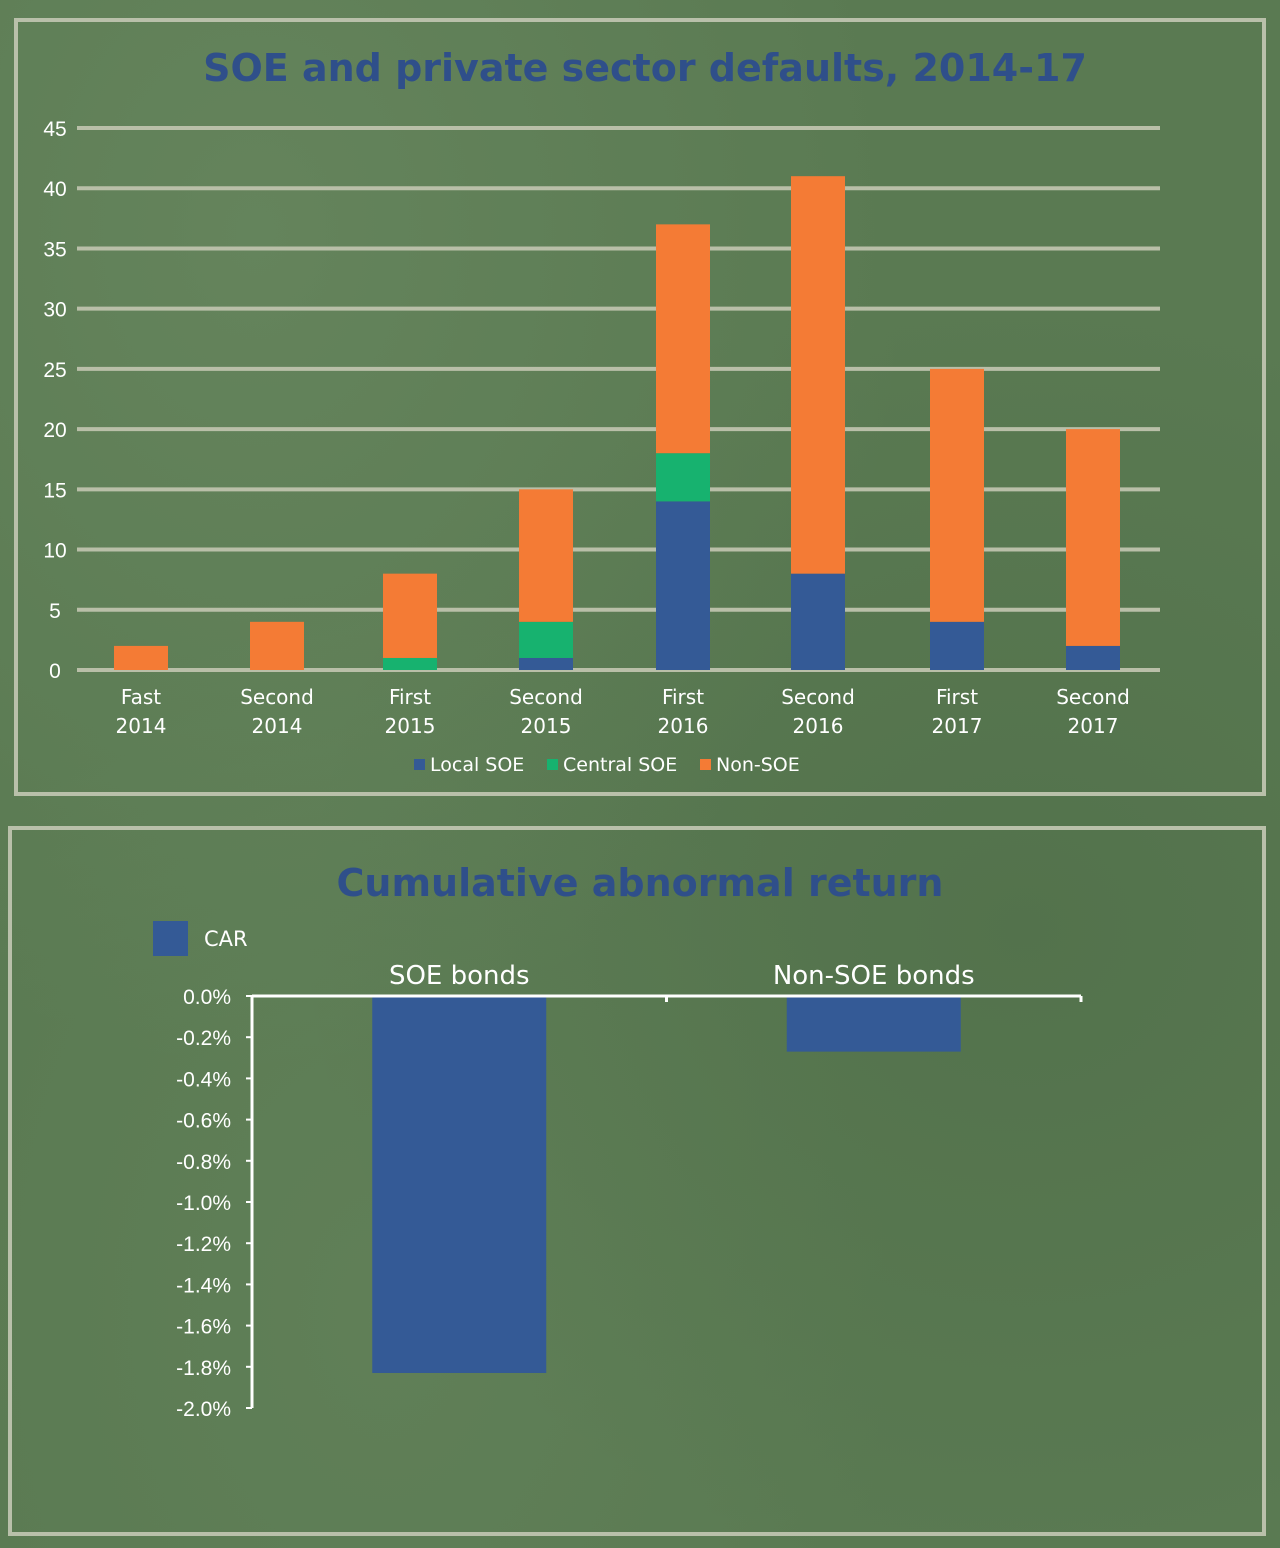 This screenshot has width=1280, height=1548. I want to click on y-tick-label: 35, so click(54, 249).